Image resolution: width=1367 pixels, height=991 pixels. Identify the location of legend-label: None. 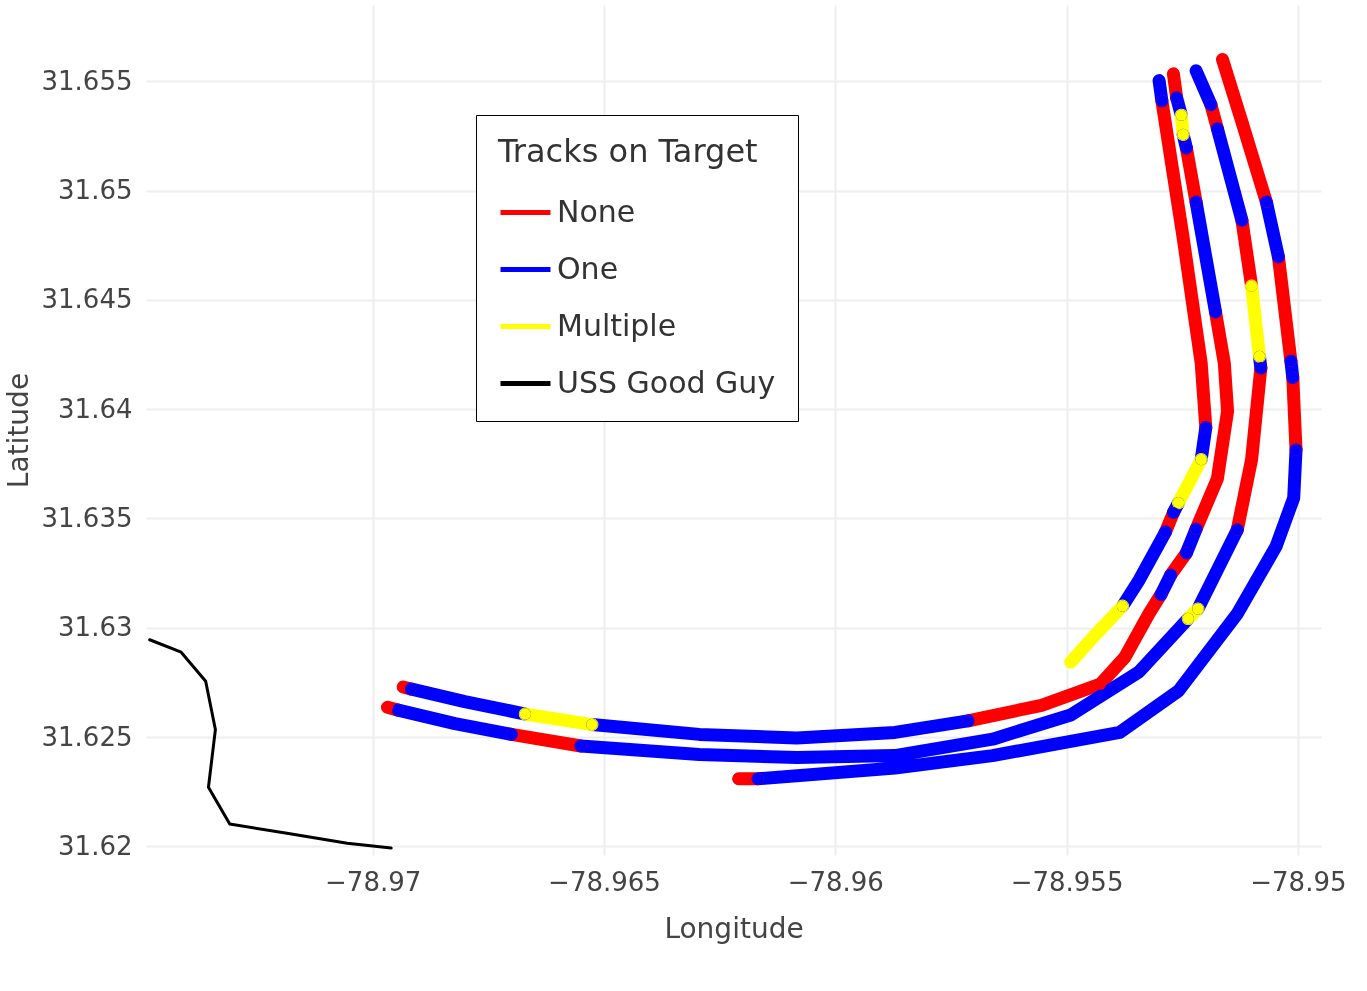
(596, 211).